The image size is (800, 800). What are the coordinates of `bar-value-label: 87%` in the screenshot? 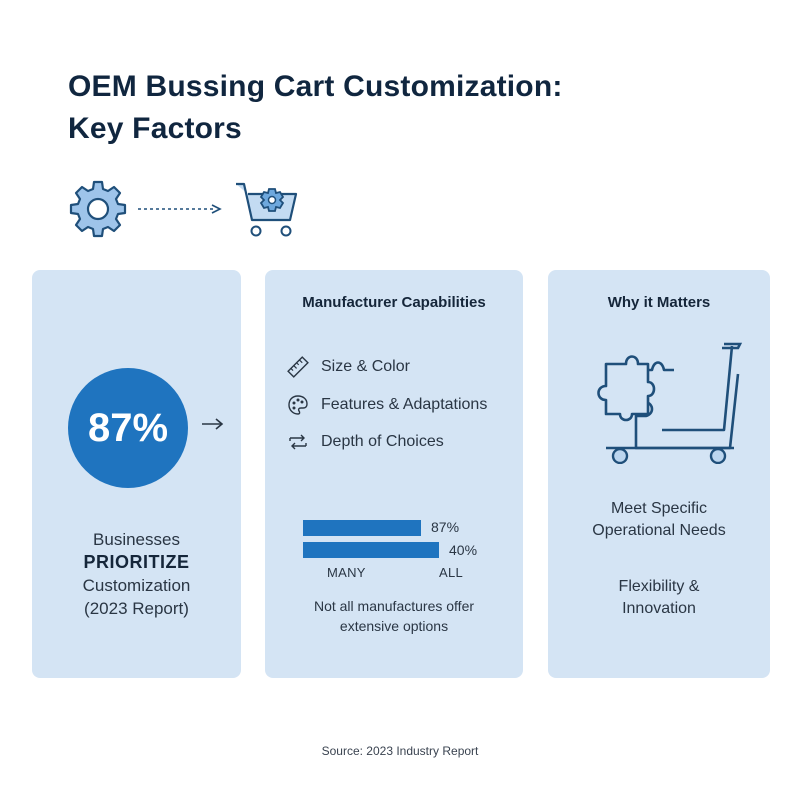 It's located at (445, 527).